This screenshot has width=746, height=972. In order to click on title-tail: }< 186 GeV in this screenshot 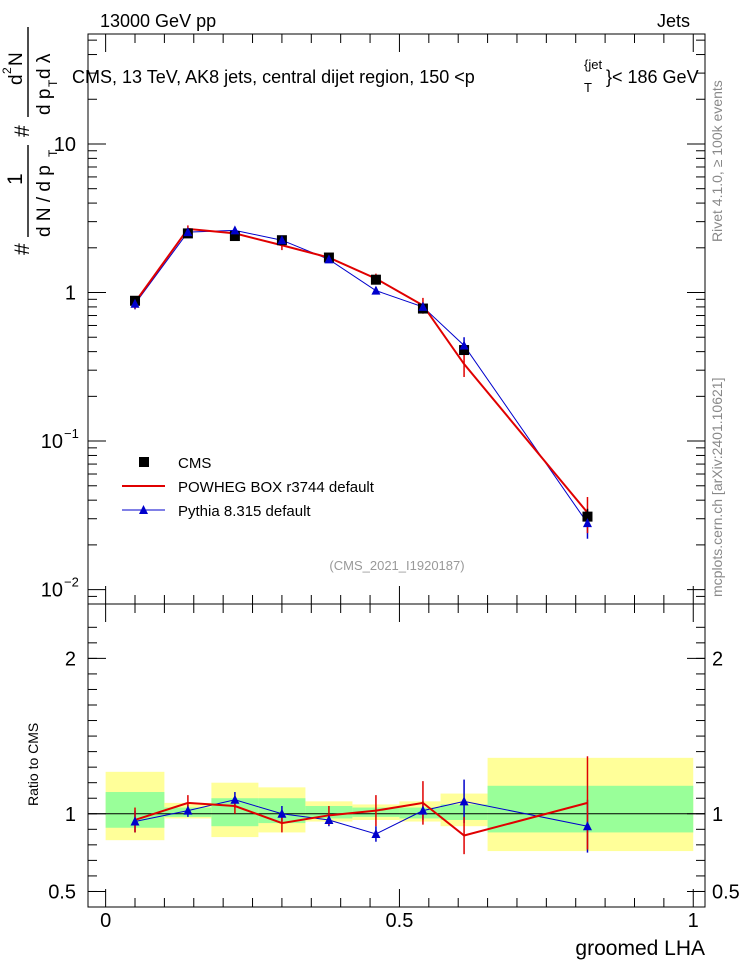, I will do `click(652, 77)`.